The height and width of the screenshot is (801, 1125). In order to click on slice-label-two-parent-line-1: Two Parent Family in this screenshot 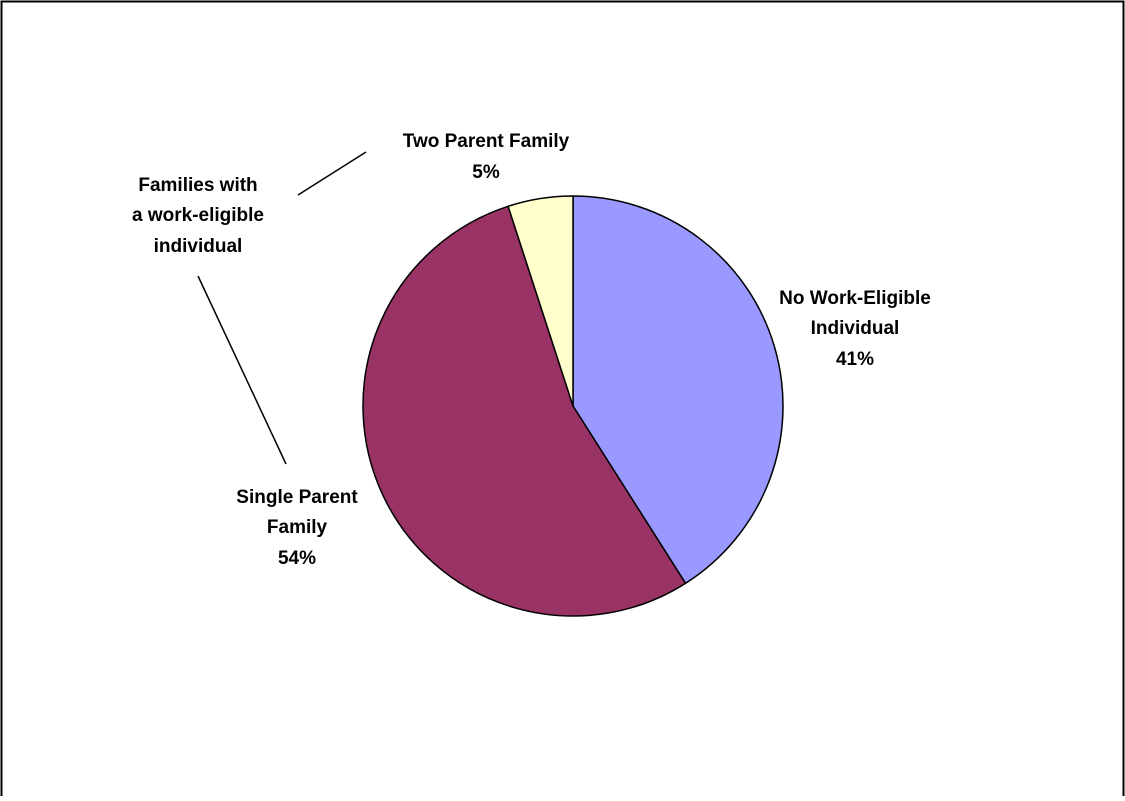, I will do `click(486, 141)`.